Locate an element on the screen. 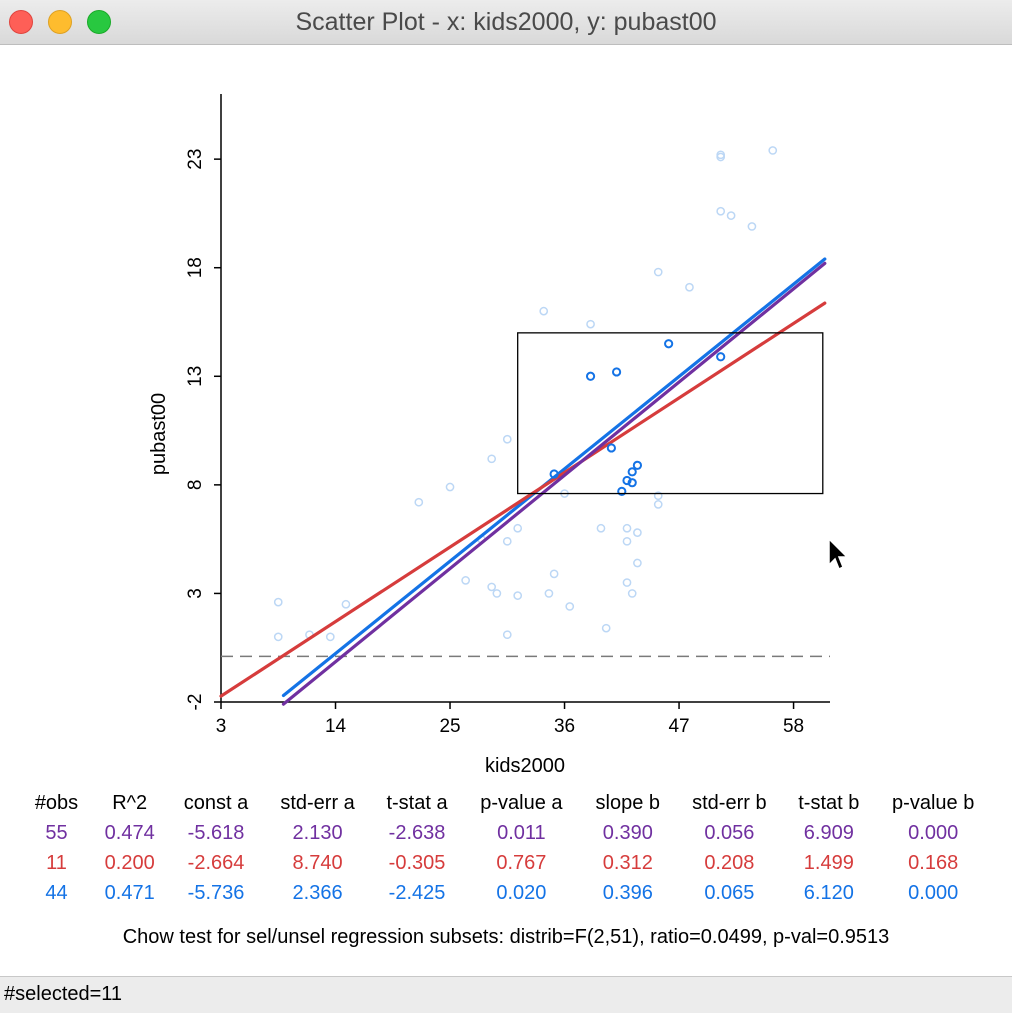  stats-cell: 0.396 is located at coordinates (627, 892).